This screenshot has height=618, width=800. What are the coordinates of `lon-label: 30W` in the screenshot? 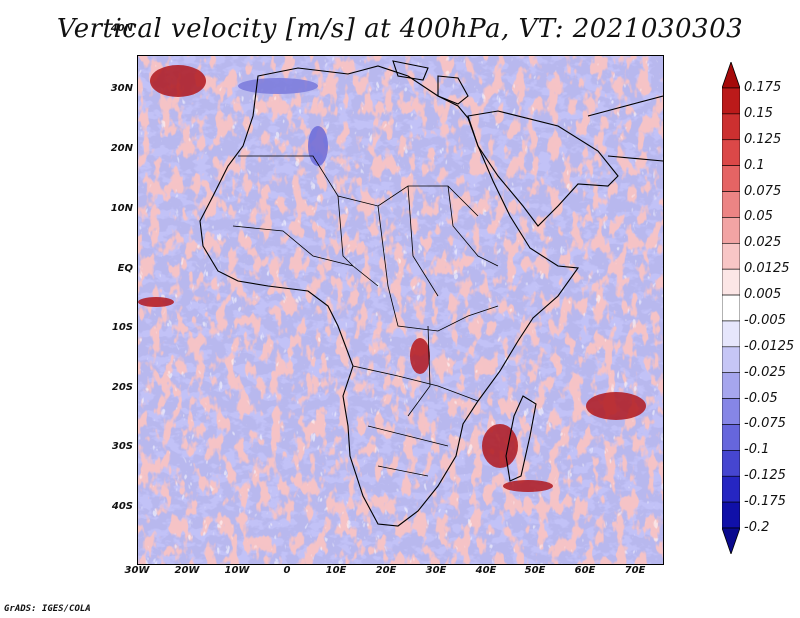 It's located at (137, 570).